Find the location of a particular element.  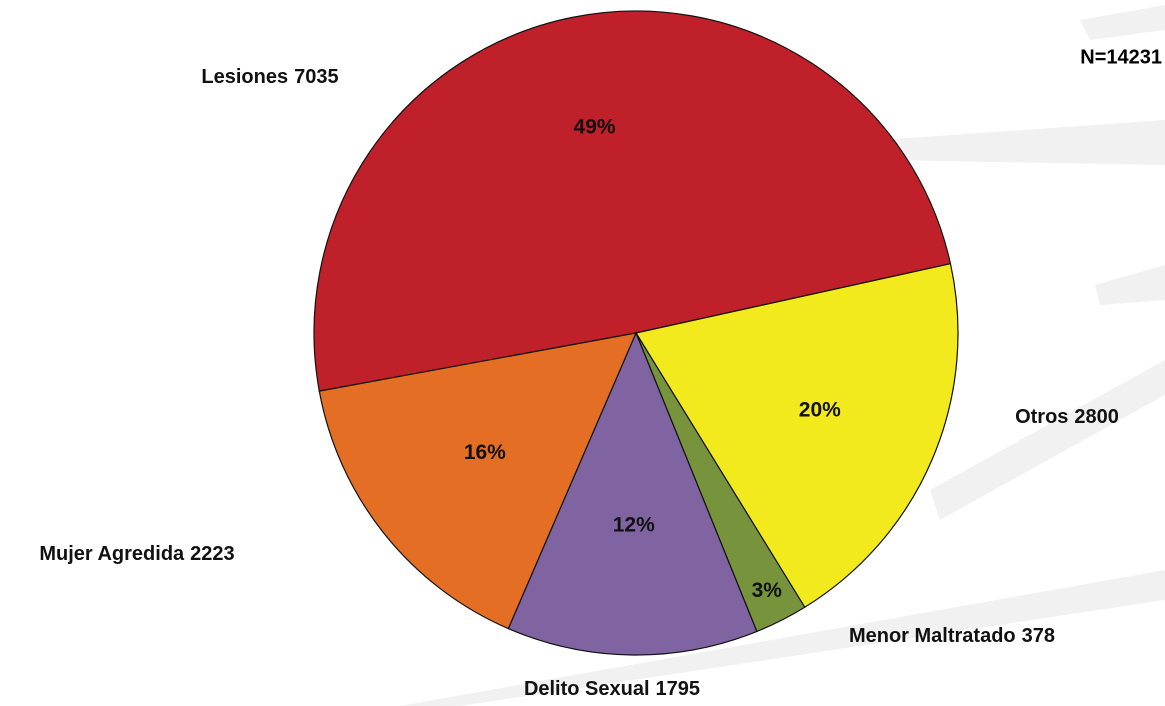

category-name: Menor Maltratado is located at coordinates (932, 636).